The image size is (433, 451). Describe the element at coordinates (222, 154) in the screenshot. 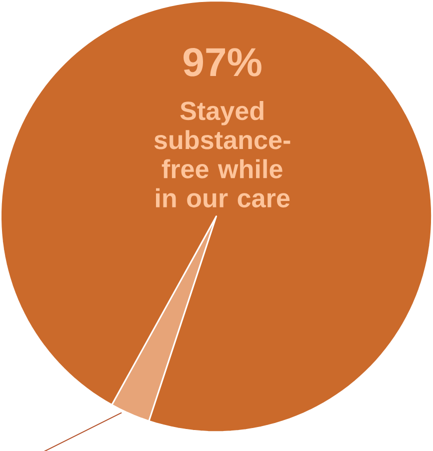

I see `slice-label: Stayed substance-free while in our care` at that location.